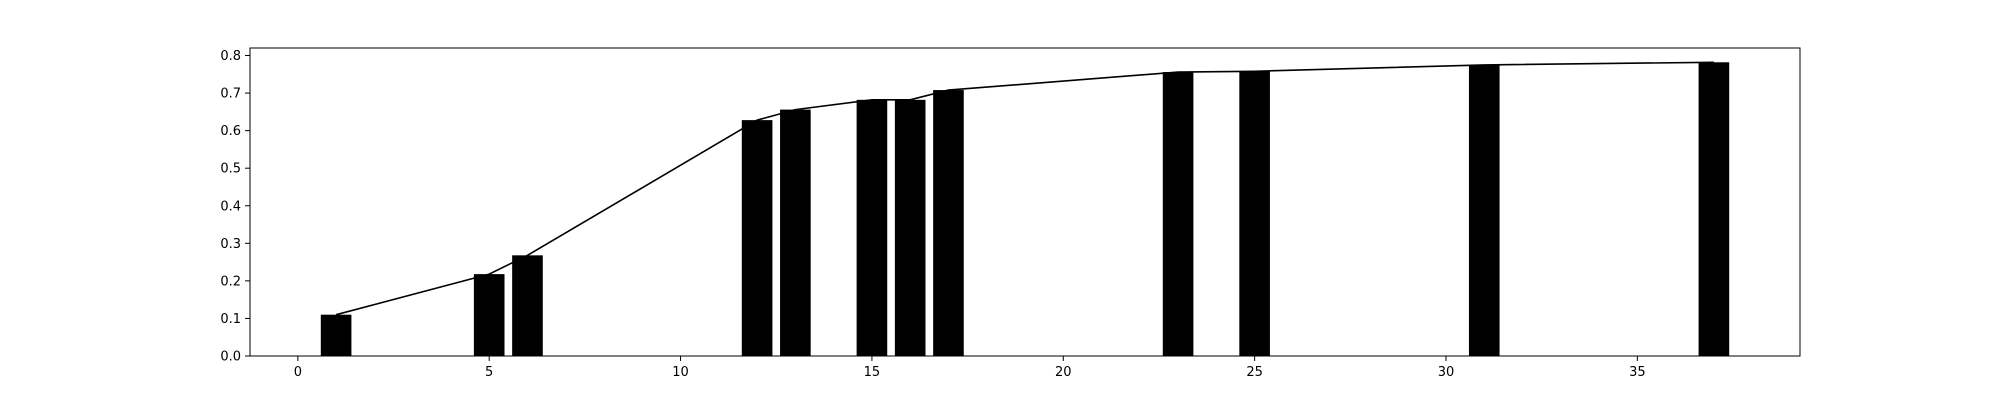 The height and width of the screenshot is (400, 2000). What do you see at coordinates (489, 372) in the screenshot?
I see `x-tick-label-5: 5` at bounding box center [489, 372].